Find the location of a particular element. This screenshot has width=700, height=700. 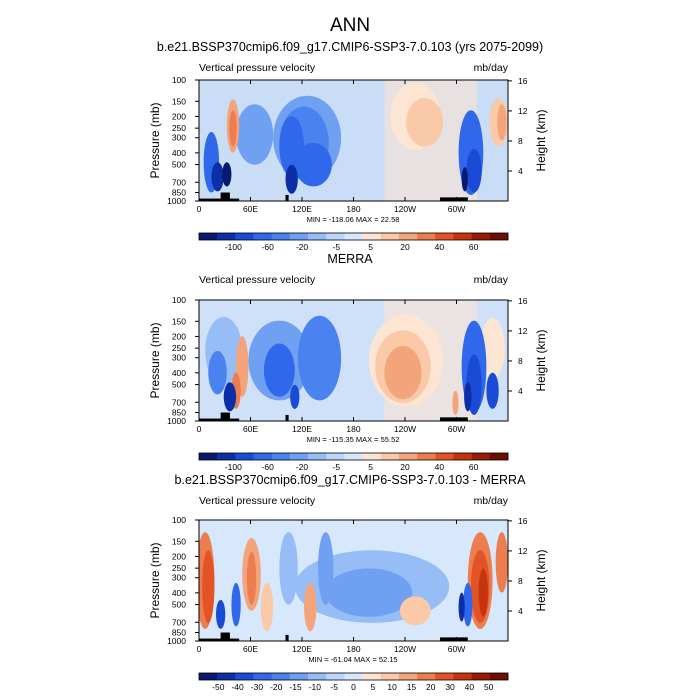

y-tick-right-label: 16 is located at coordinates (523, 521).